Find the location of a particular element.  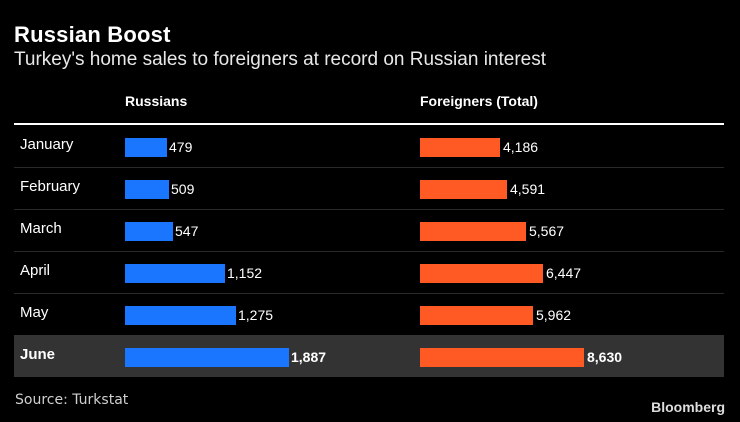

category-label: June is located at coordinates (38, 354).